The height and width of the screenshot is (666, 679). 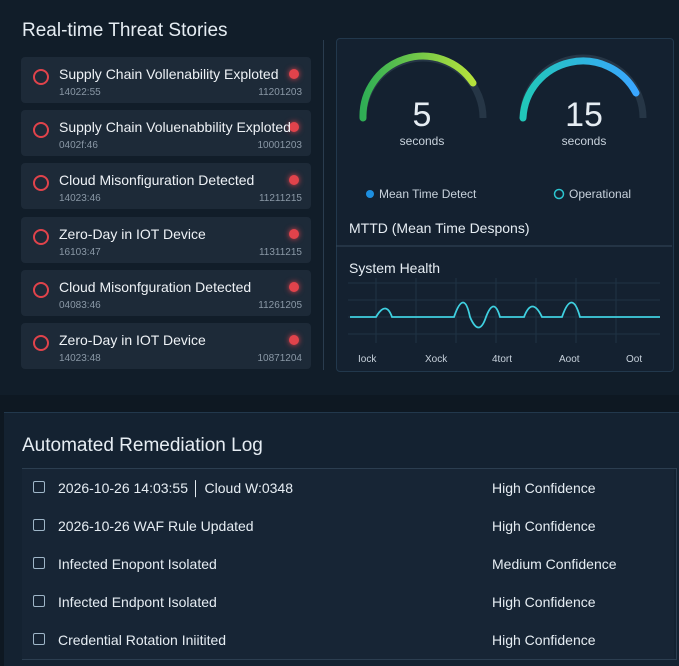 What do you see at coordinates (169, 74) in the screenshot?
I see `threat-title: Supply Chain Vollenability Exploted` at bounding box center [169, 74].